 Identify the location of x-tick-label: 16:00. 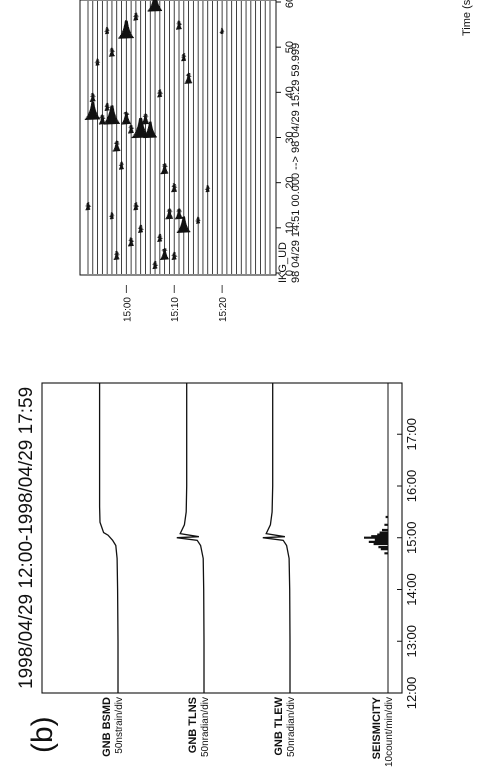
(411, 486).